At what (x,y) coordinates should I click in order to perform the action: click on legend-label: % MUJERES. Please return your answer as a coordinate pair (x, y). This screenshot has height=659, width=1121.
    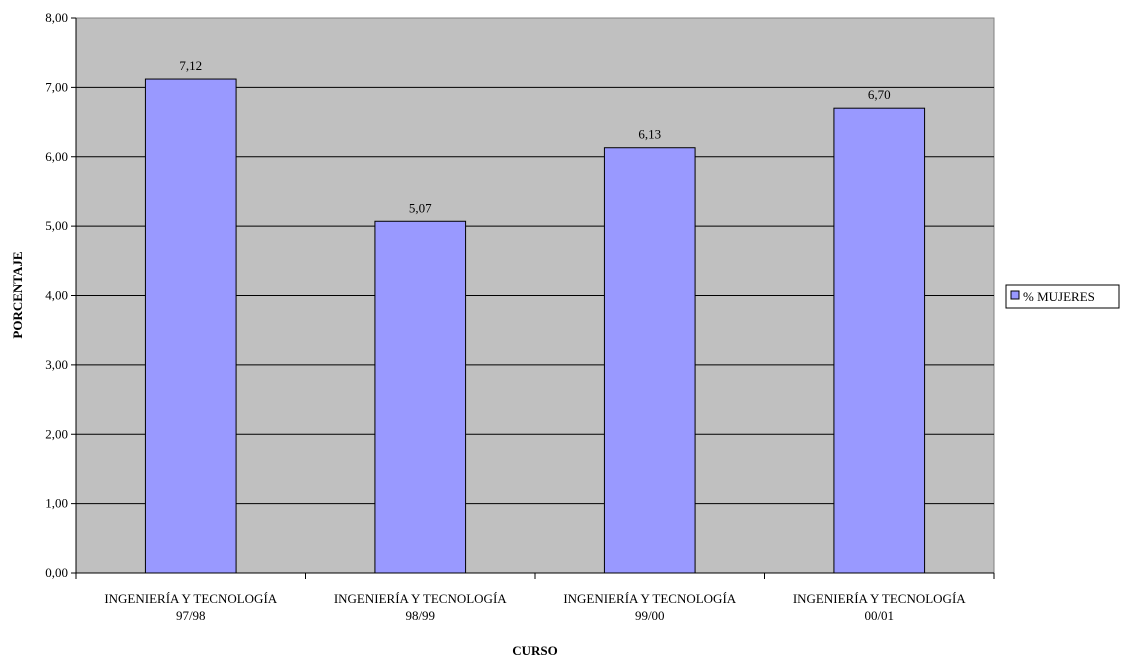
    Looking at the image, I should click on (1059, 296).